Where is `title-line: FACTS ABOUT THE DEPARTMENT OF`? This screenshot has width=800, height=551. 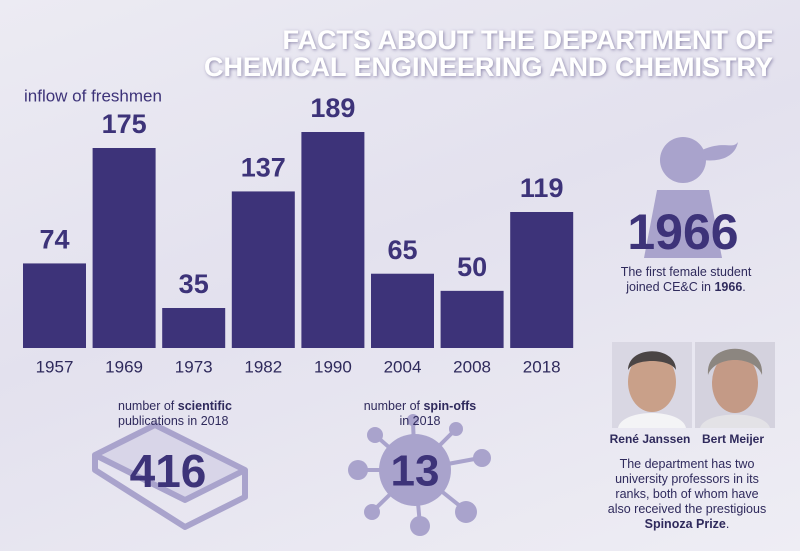 title-line: FACTS ABOUT THE DEPARTMENT OF is located at coordinates (528, 40).